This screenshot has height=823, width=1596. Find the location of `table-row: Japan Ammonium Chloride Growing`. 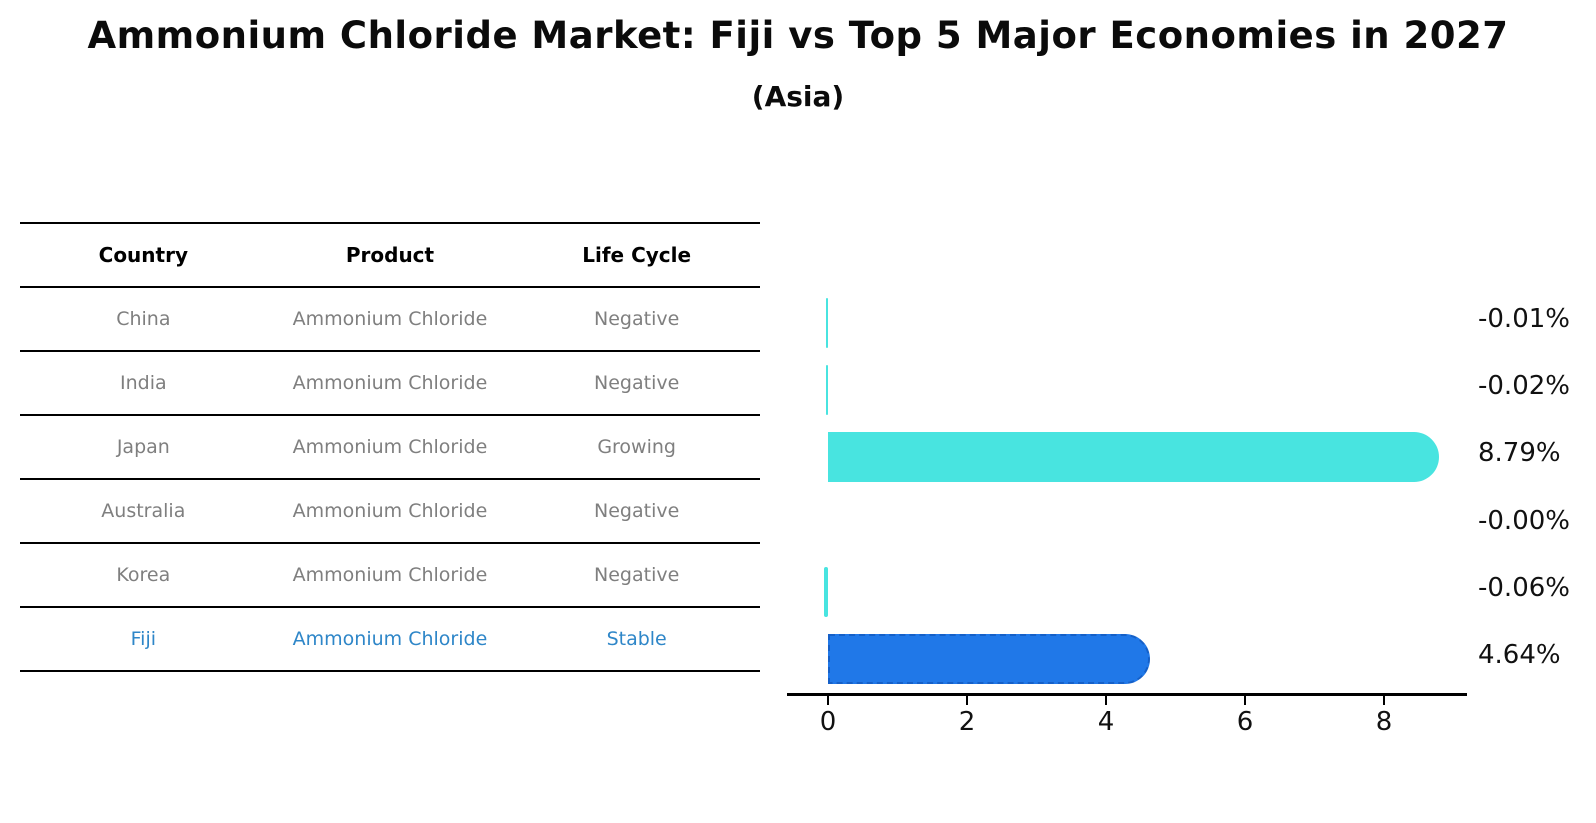

table-row: Japan Ammonium Chloride Growing is located at coordinates (390, 447).